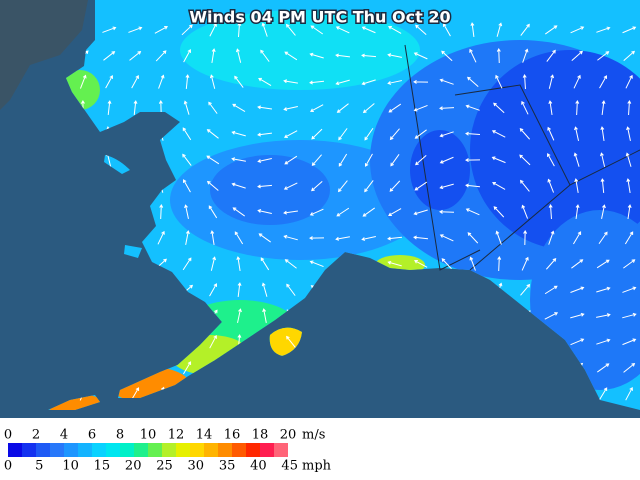 The width and height of the screenshot is (640, 480). I want to click on mph-unit: mph, so click(317, 466).